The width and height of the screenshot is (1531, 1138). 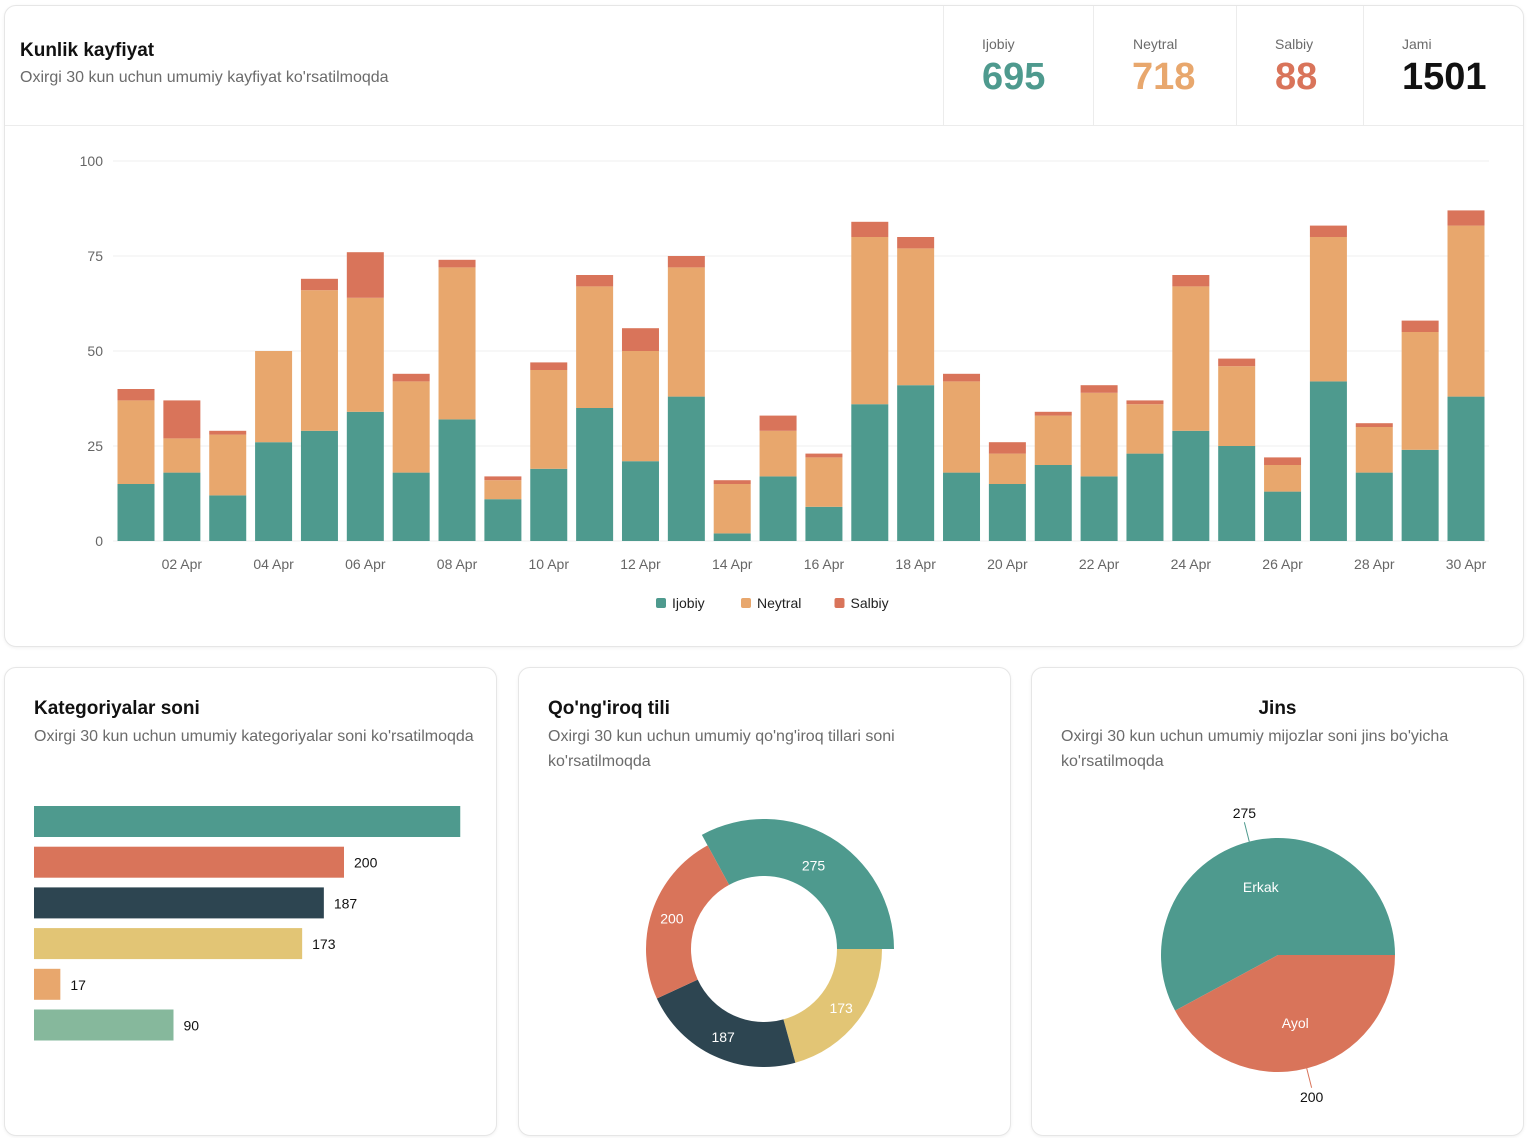 I want to click on card-title: Jins, so click(x=1277, y=708).